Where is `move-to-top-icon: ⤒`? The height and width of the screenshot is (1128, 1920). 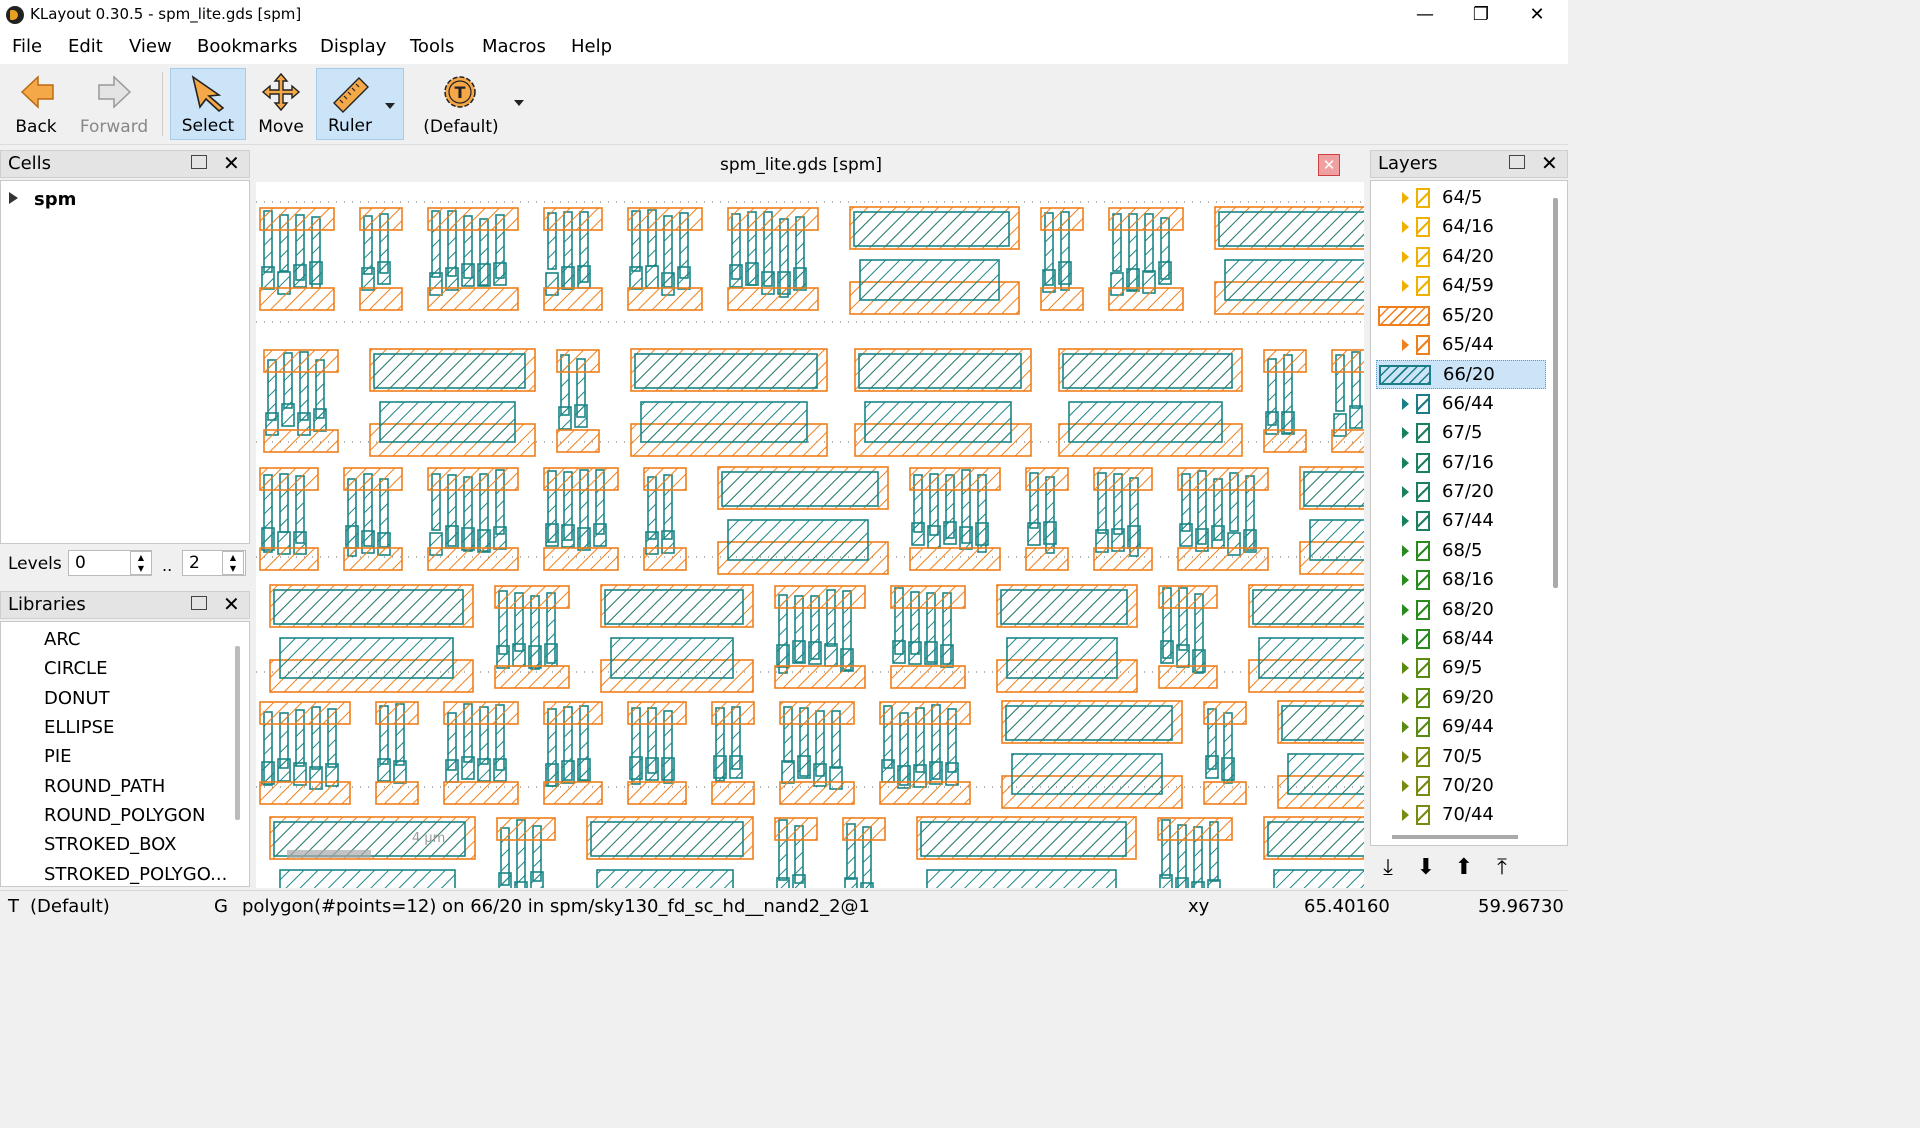 move-to-top-icon: ⤒ is located at coordinates (1502, 867).